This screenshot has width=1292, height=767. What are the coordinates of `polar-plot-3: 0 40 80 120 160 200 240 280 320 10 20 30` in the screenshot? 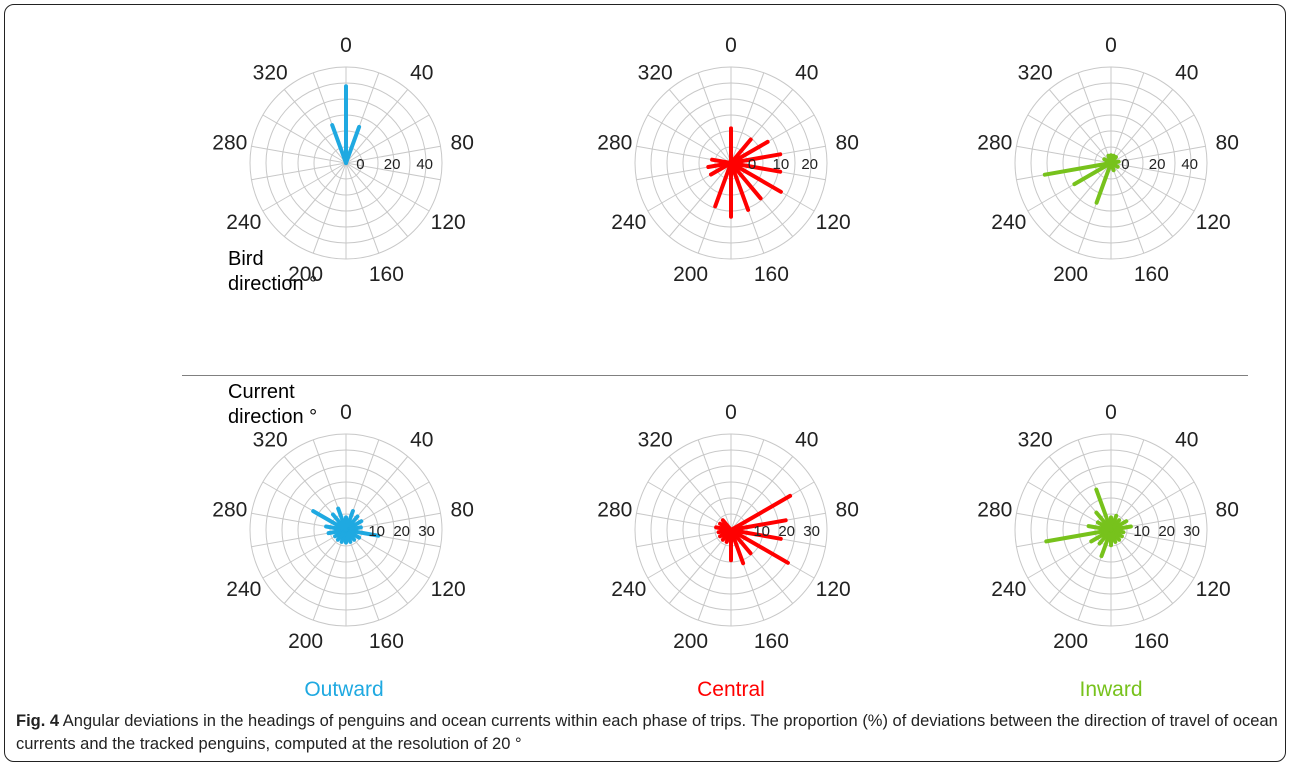 It's located at (343, 527).